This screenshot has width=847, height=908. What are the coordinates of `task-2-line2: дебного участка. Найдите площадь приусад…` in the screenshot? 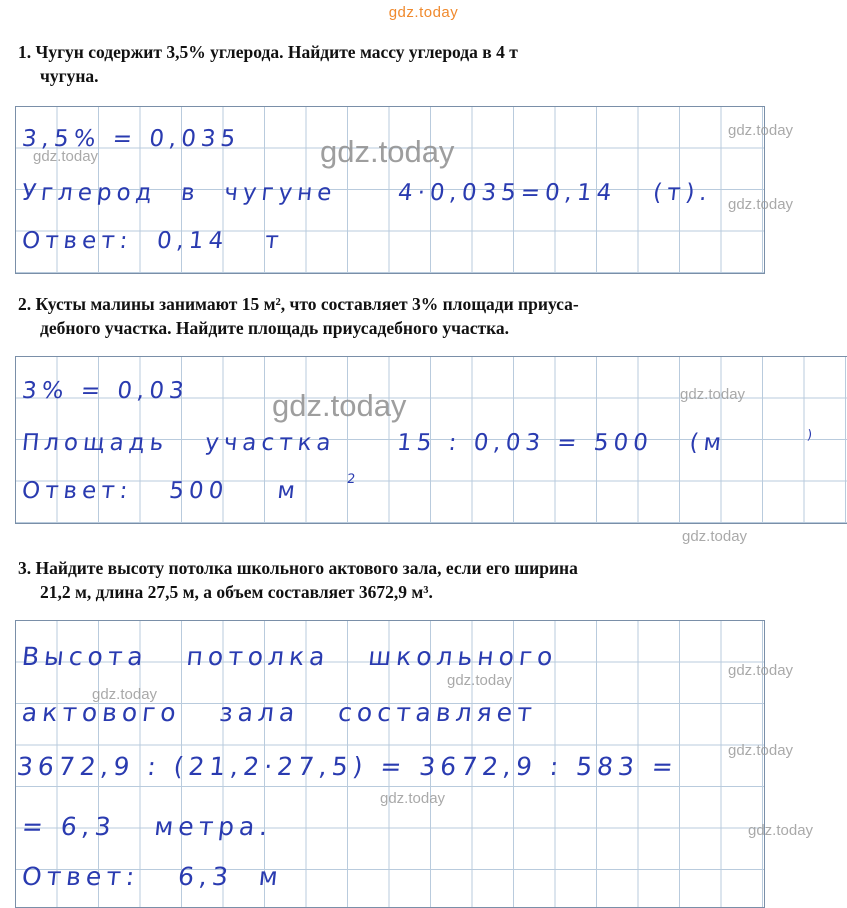 It's located at (275, 328).